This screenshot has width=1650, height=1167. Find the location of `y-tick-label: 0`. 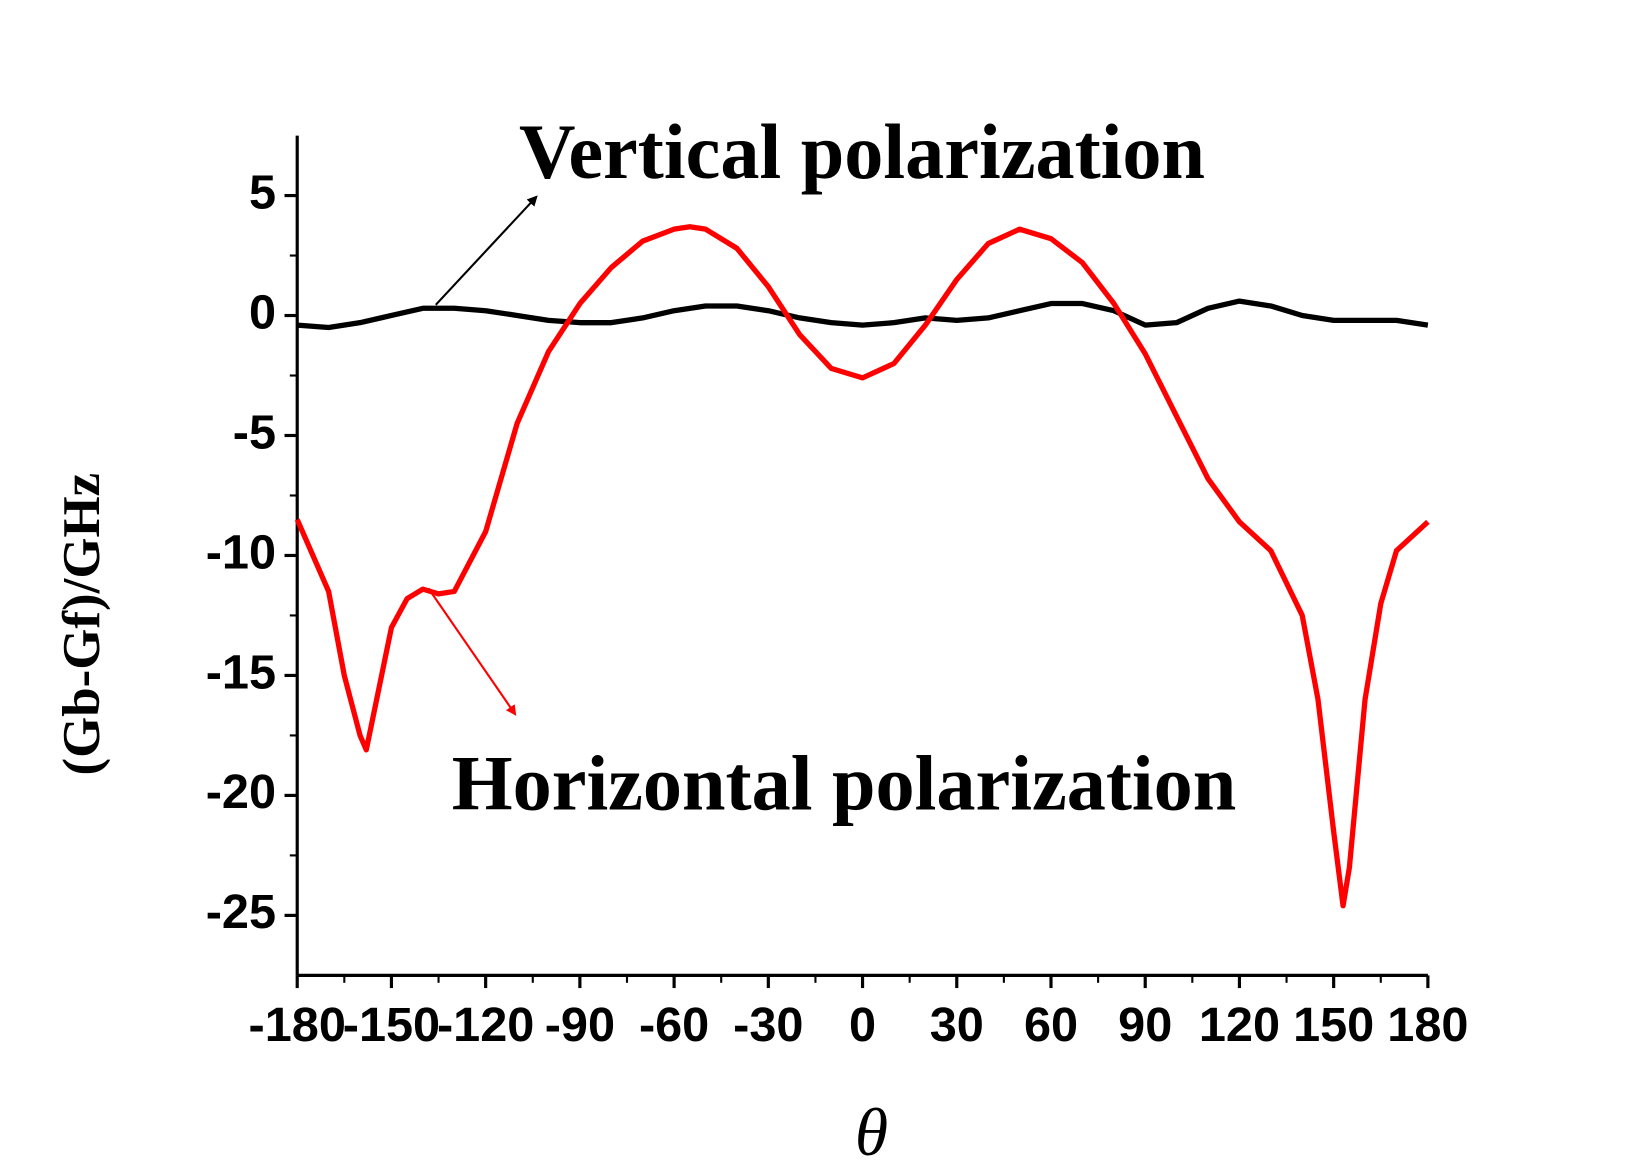

y-tick-label: 0 is located at coordinates (262, 312).